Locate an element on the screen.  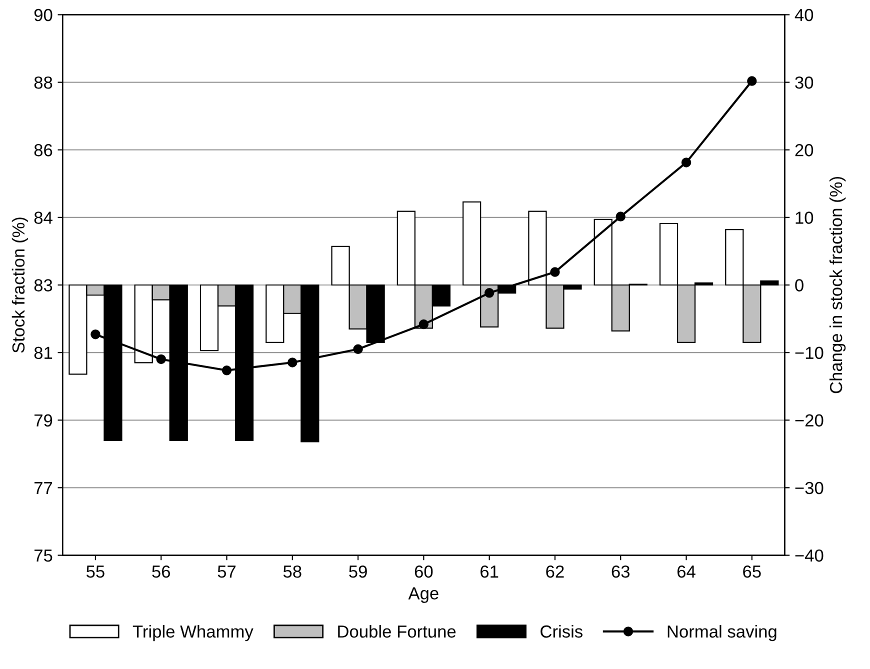
x-tick-label: 63 is located at coordinates (621, 571).